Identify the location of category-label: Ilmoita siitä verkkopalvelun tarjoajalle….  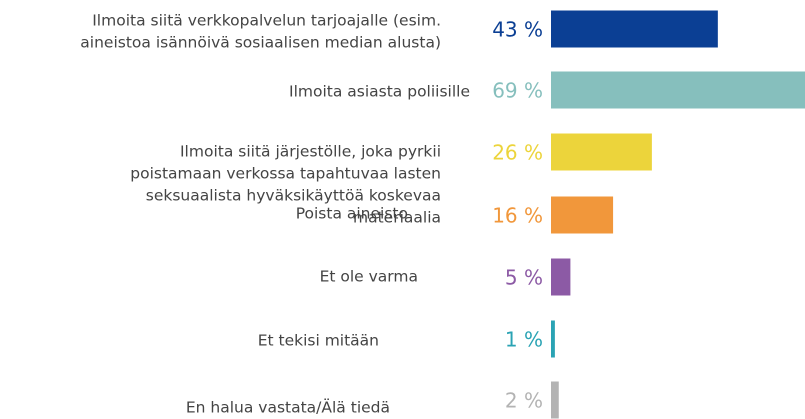
(266, 21).